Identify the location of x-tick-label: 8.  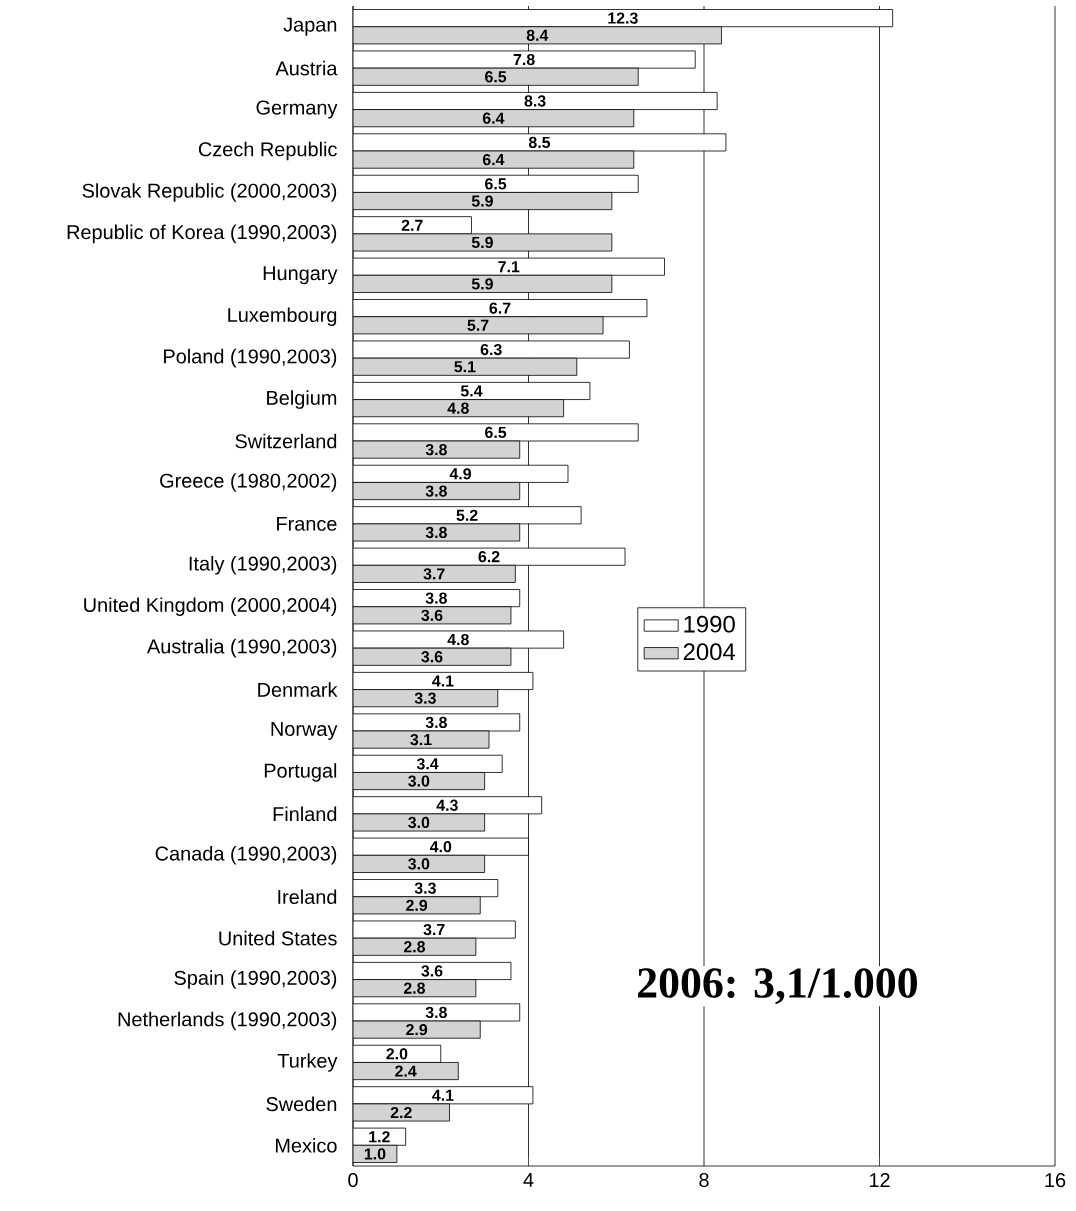
(704, 1180).